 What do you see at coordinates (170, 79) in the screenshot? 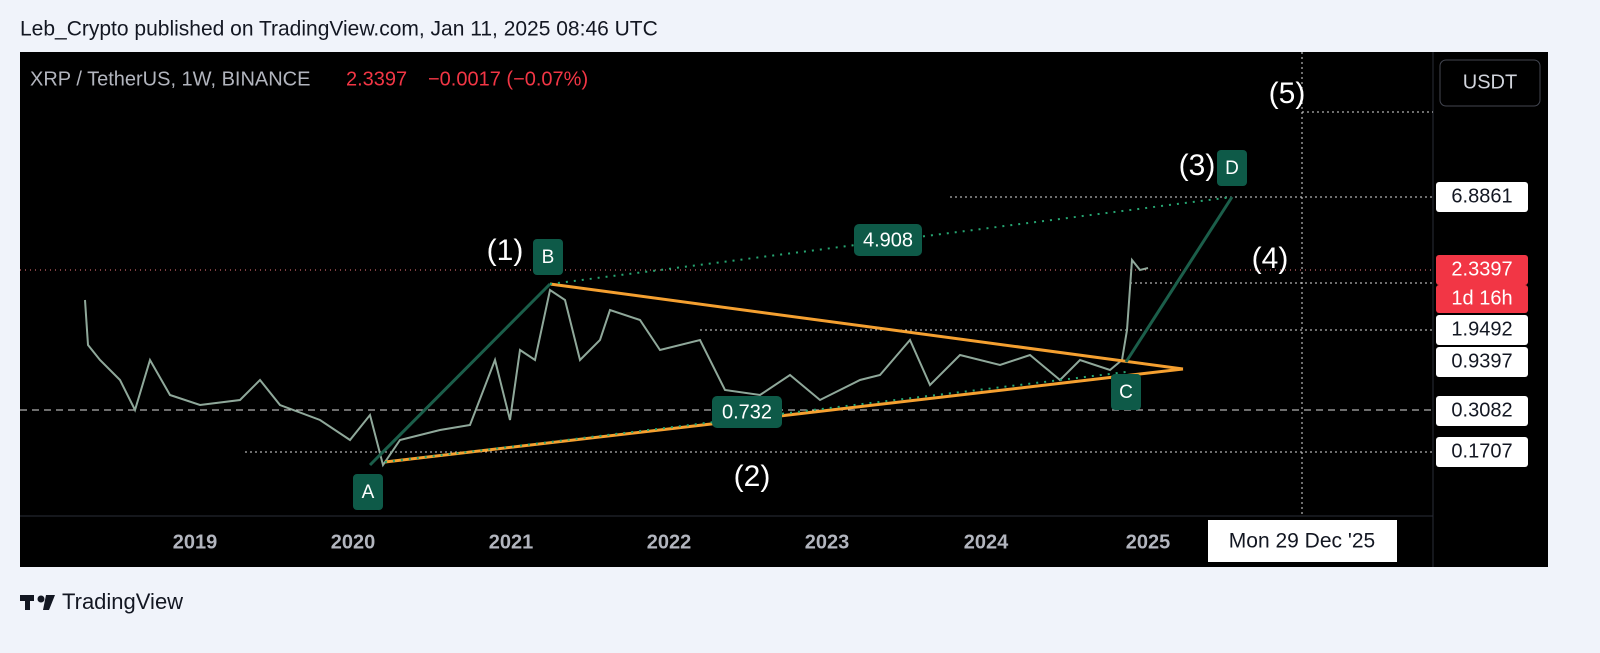
I see `symbol-name: XRP / TetherUS, 1W, BINANCE` at bounding box center [170, 79].